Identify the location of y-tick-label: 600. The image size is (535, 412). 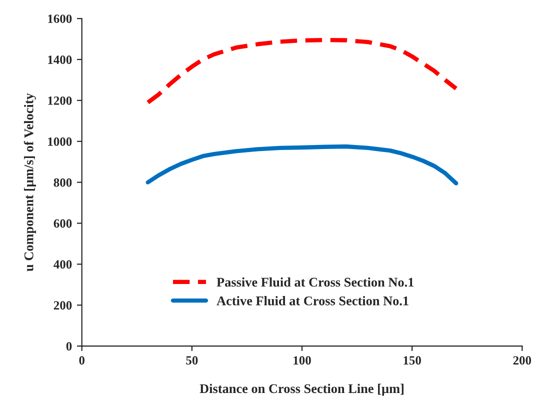
(63, 223).